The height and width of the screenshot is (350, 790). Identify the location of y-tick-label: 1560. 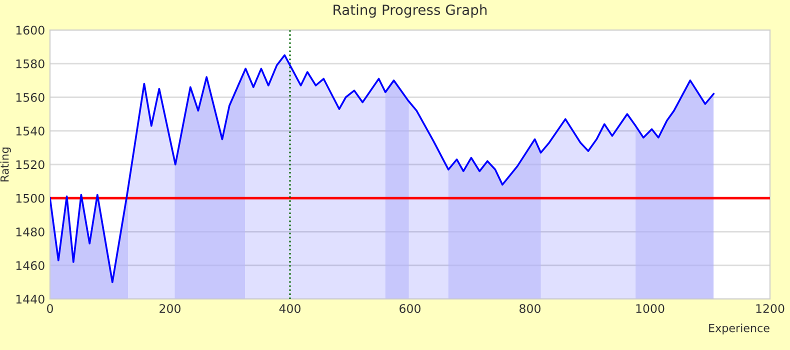
(30, 97).